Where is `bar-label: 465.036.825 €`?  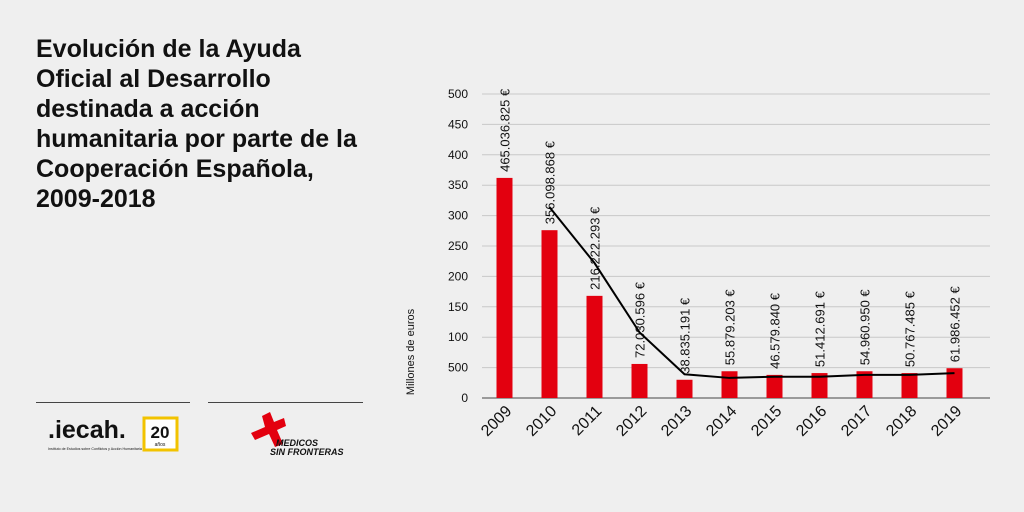 bar-label: 465.036.825 € is located at coordinates (505, 130).